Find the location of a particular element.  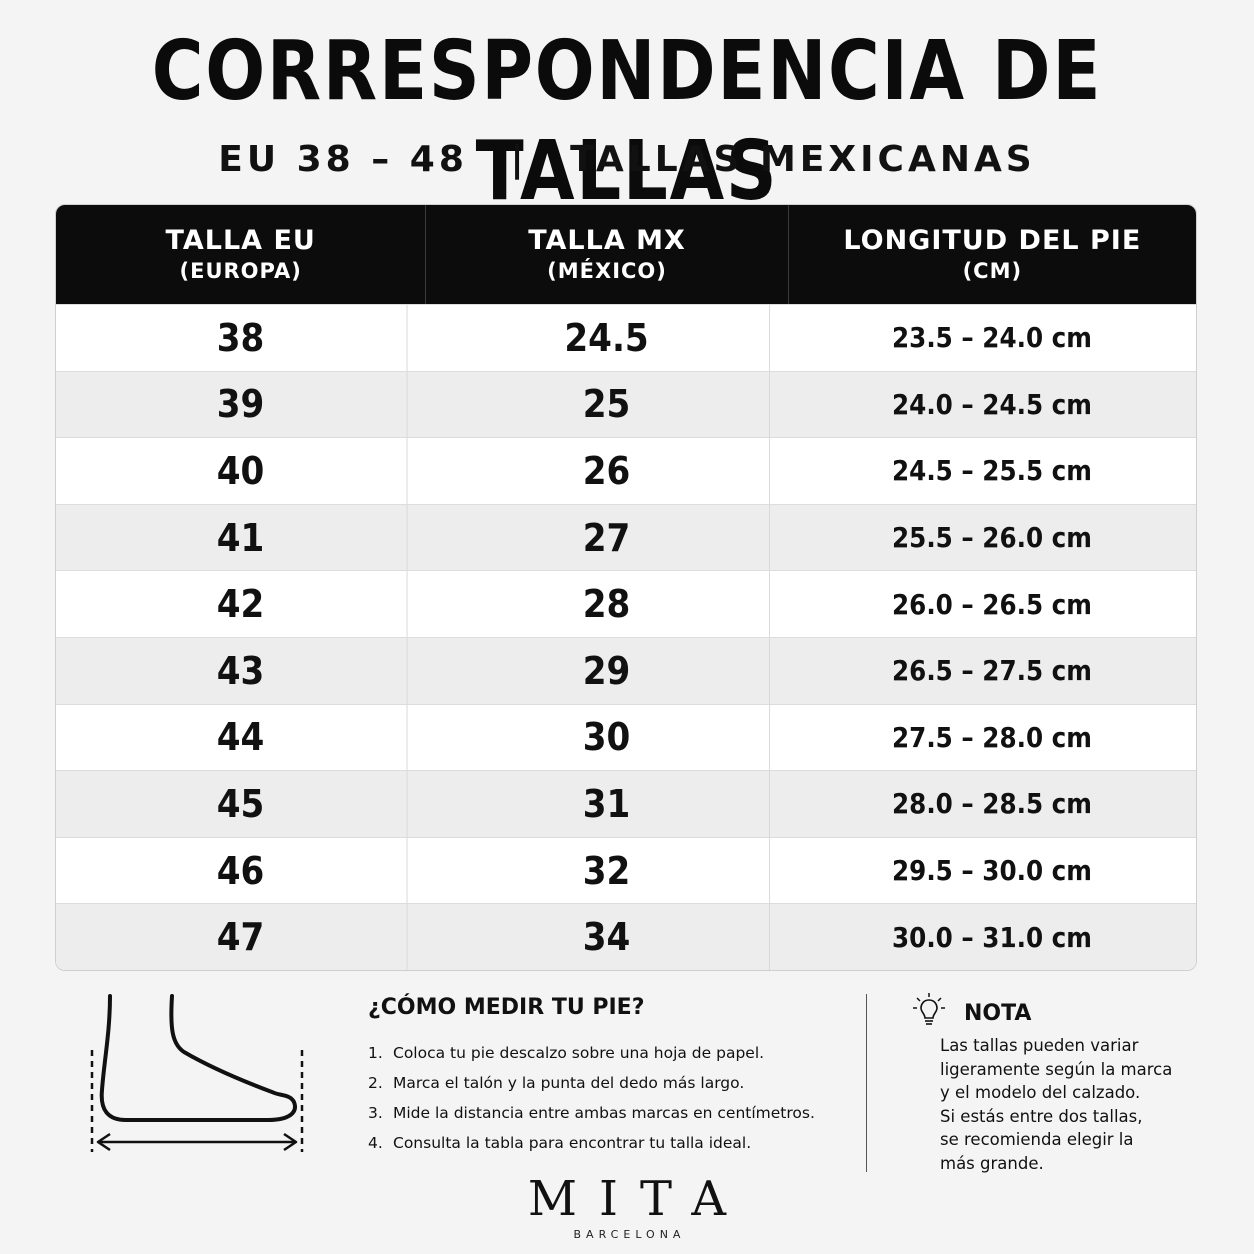

brand-name: MITA is located at coordinates (638, 1199).